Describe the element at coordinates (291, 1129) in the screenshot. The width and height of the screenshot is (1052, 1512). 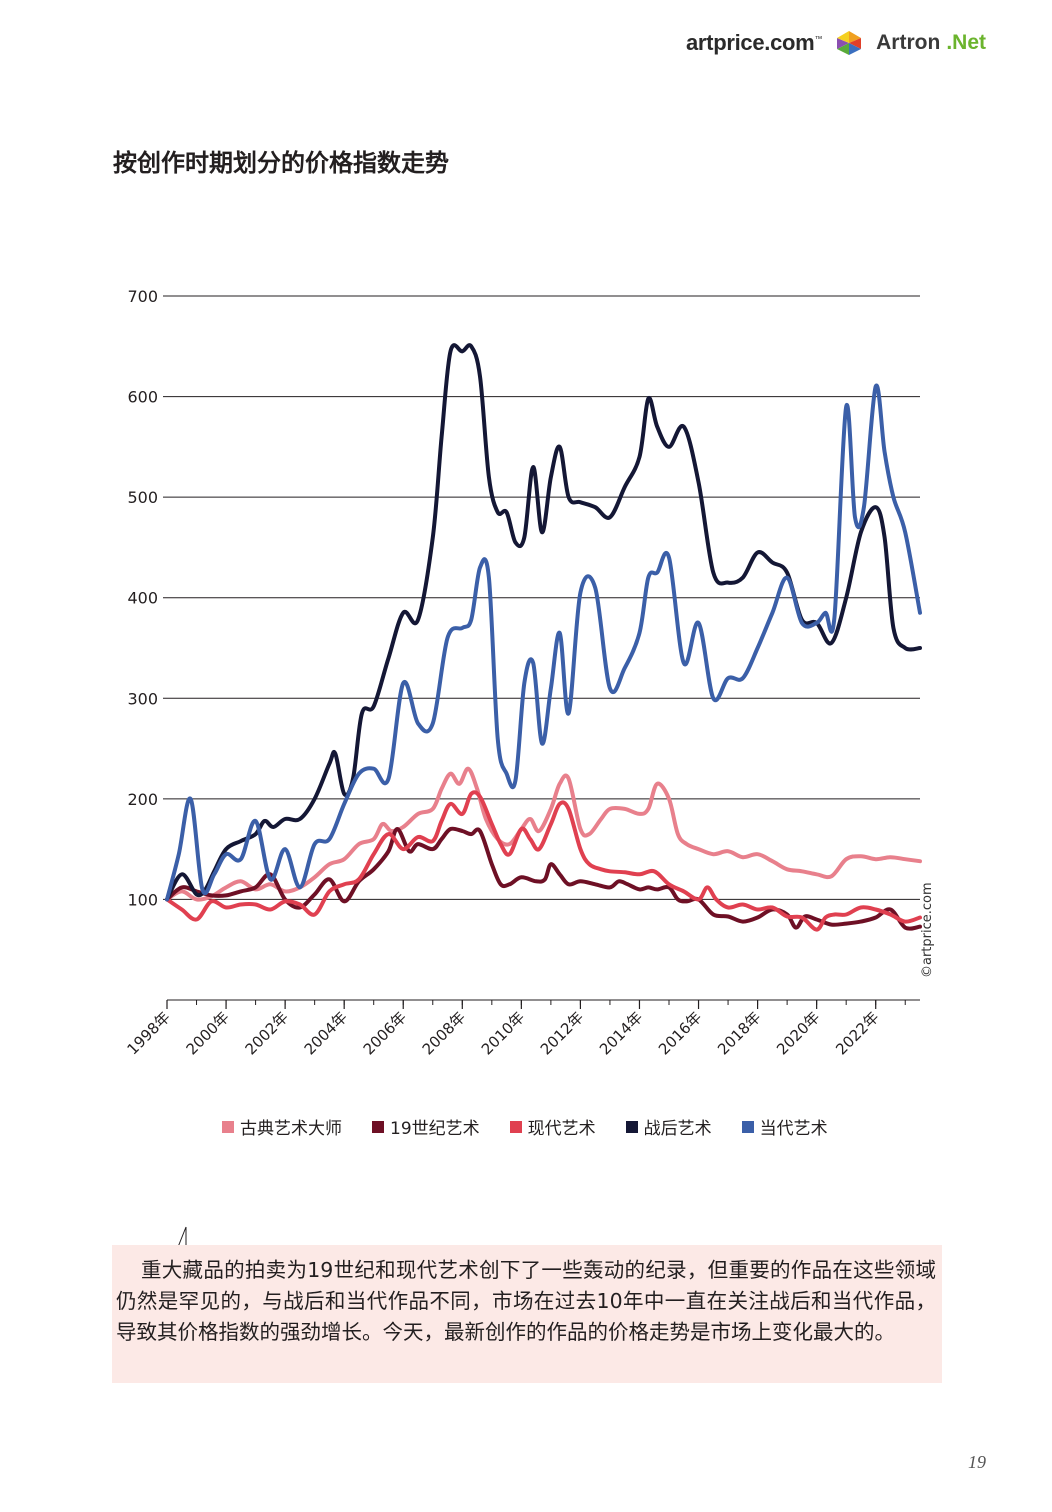
I see `legend-label: 古典艺术大师` at that location.